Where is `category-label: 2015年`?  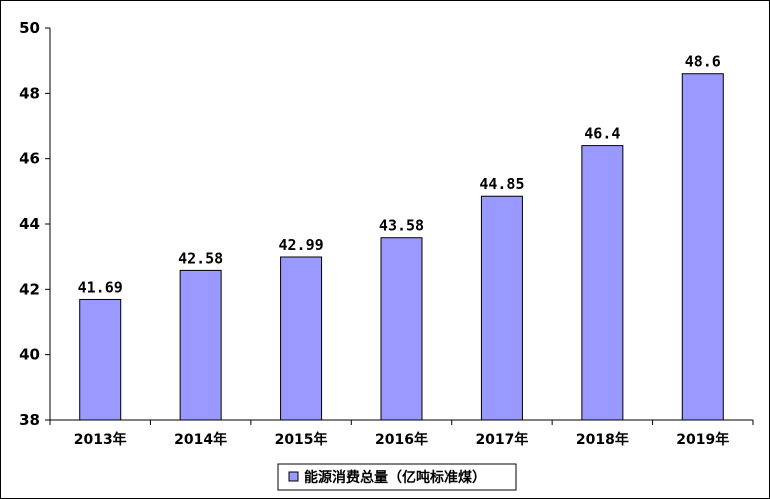 category-label: 2015年 is located at coordinates (301, 439).